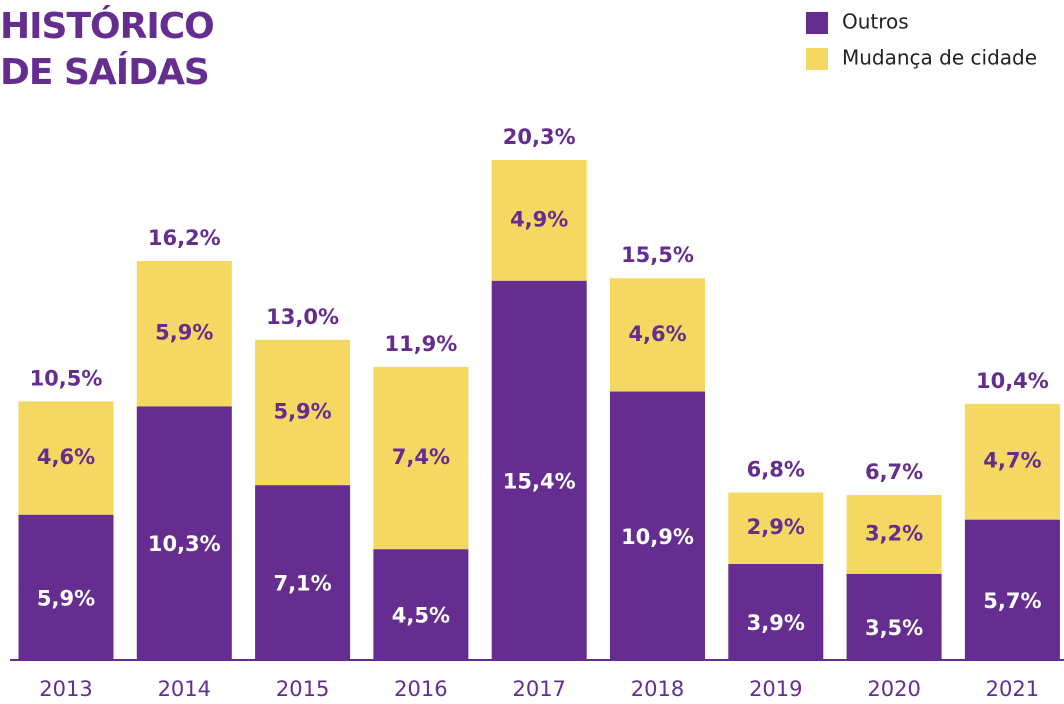  I want to click on value-label: 7,4%, so click(421, 457).